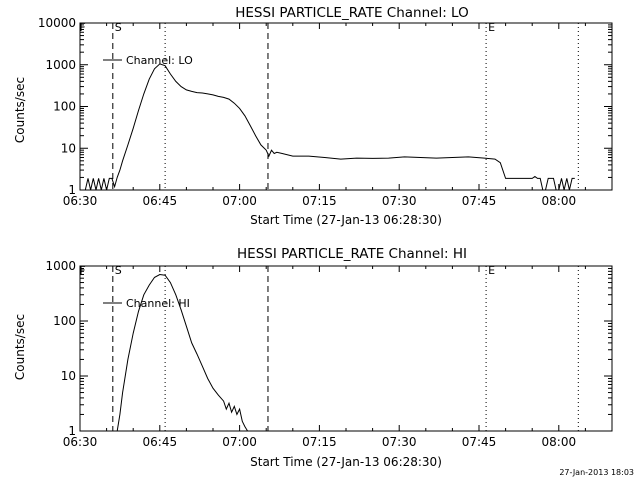 The height and width of the screenshot is (480, 640). I want to click on lo-x-tick-label: 07:00, so click(239, 201).